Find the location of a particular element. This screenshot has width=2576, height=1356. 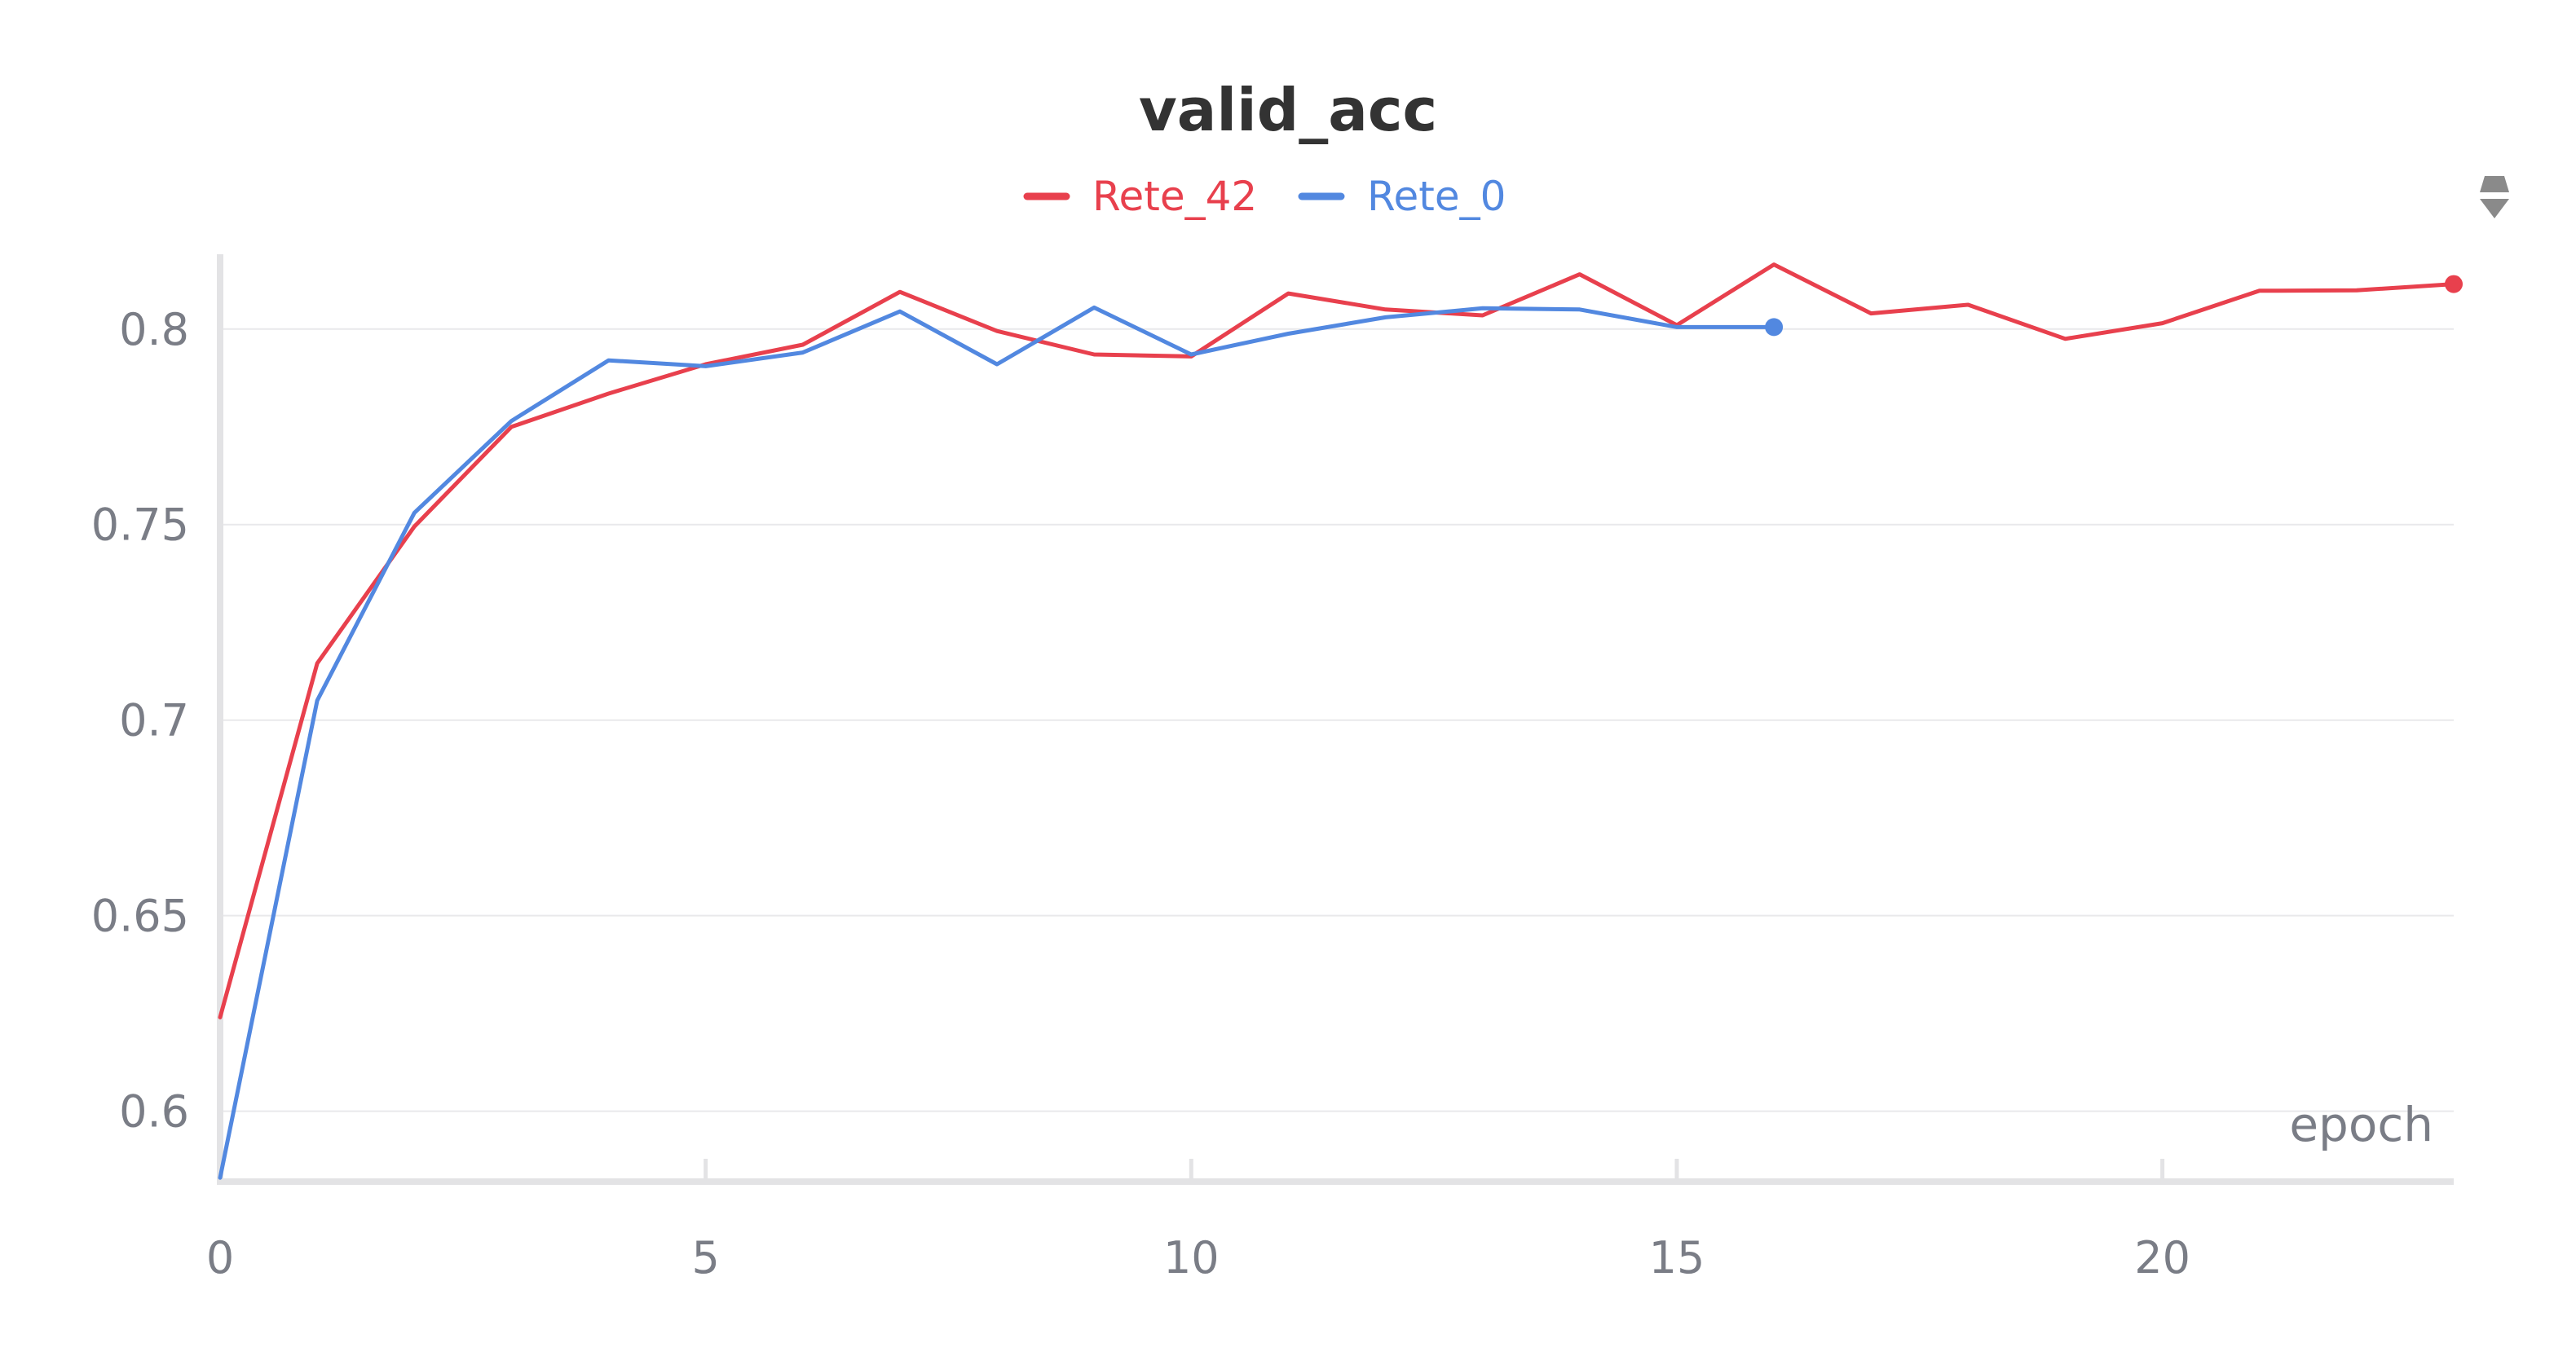

x-tick-label: 10 is located at coordinates (1191, 1257).